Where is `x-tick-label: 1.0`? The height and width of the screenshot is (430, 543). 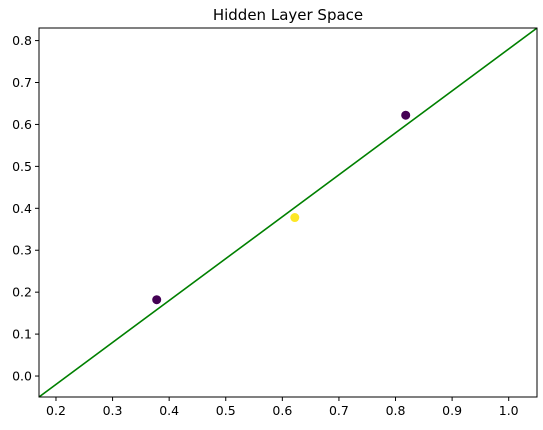 x-tick-label: 1.0 is located at coordinates (509, 410).